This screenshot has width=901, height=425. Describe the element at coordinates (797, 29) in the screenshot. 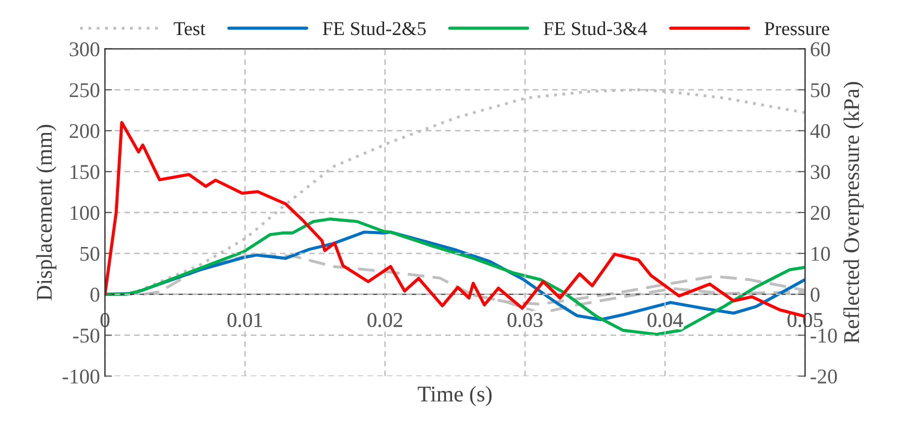

I see `legend-label: Pressure` at that location.